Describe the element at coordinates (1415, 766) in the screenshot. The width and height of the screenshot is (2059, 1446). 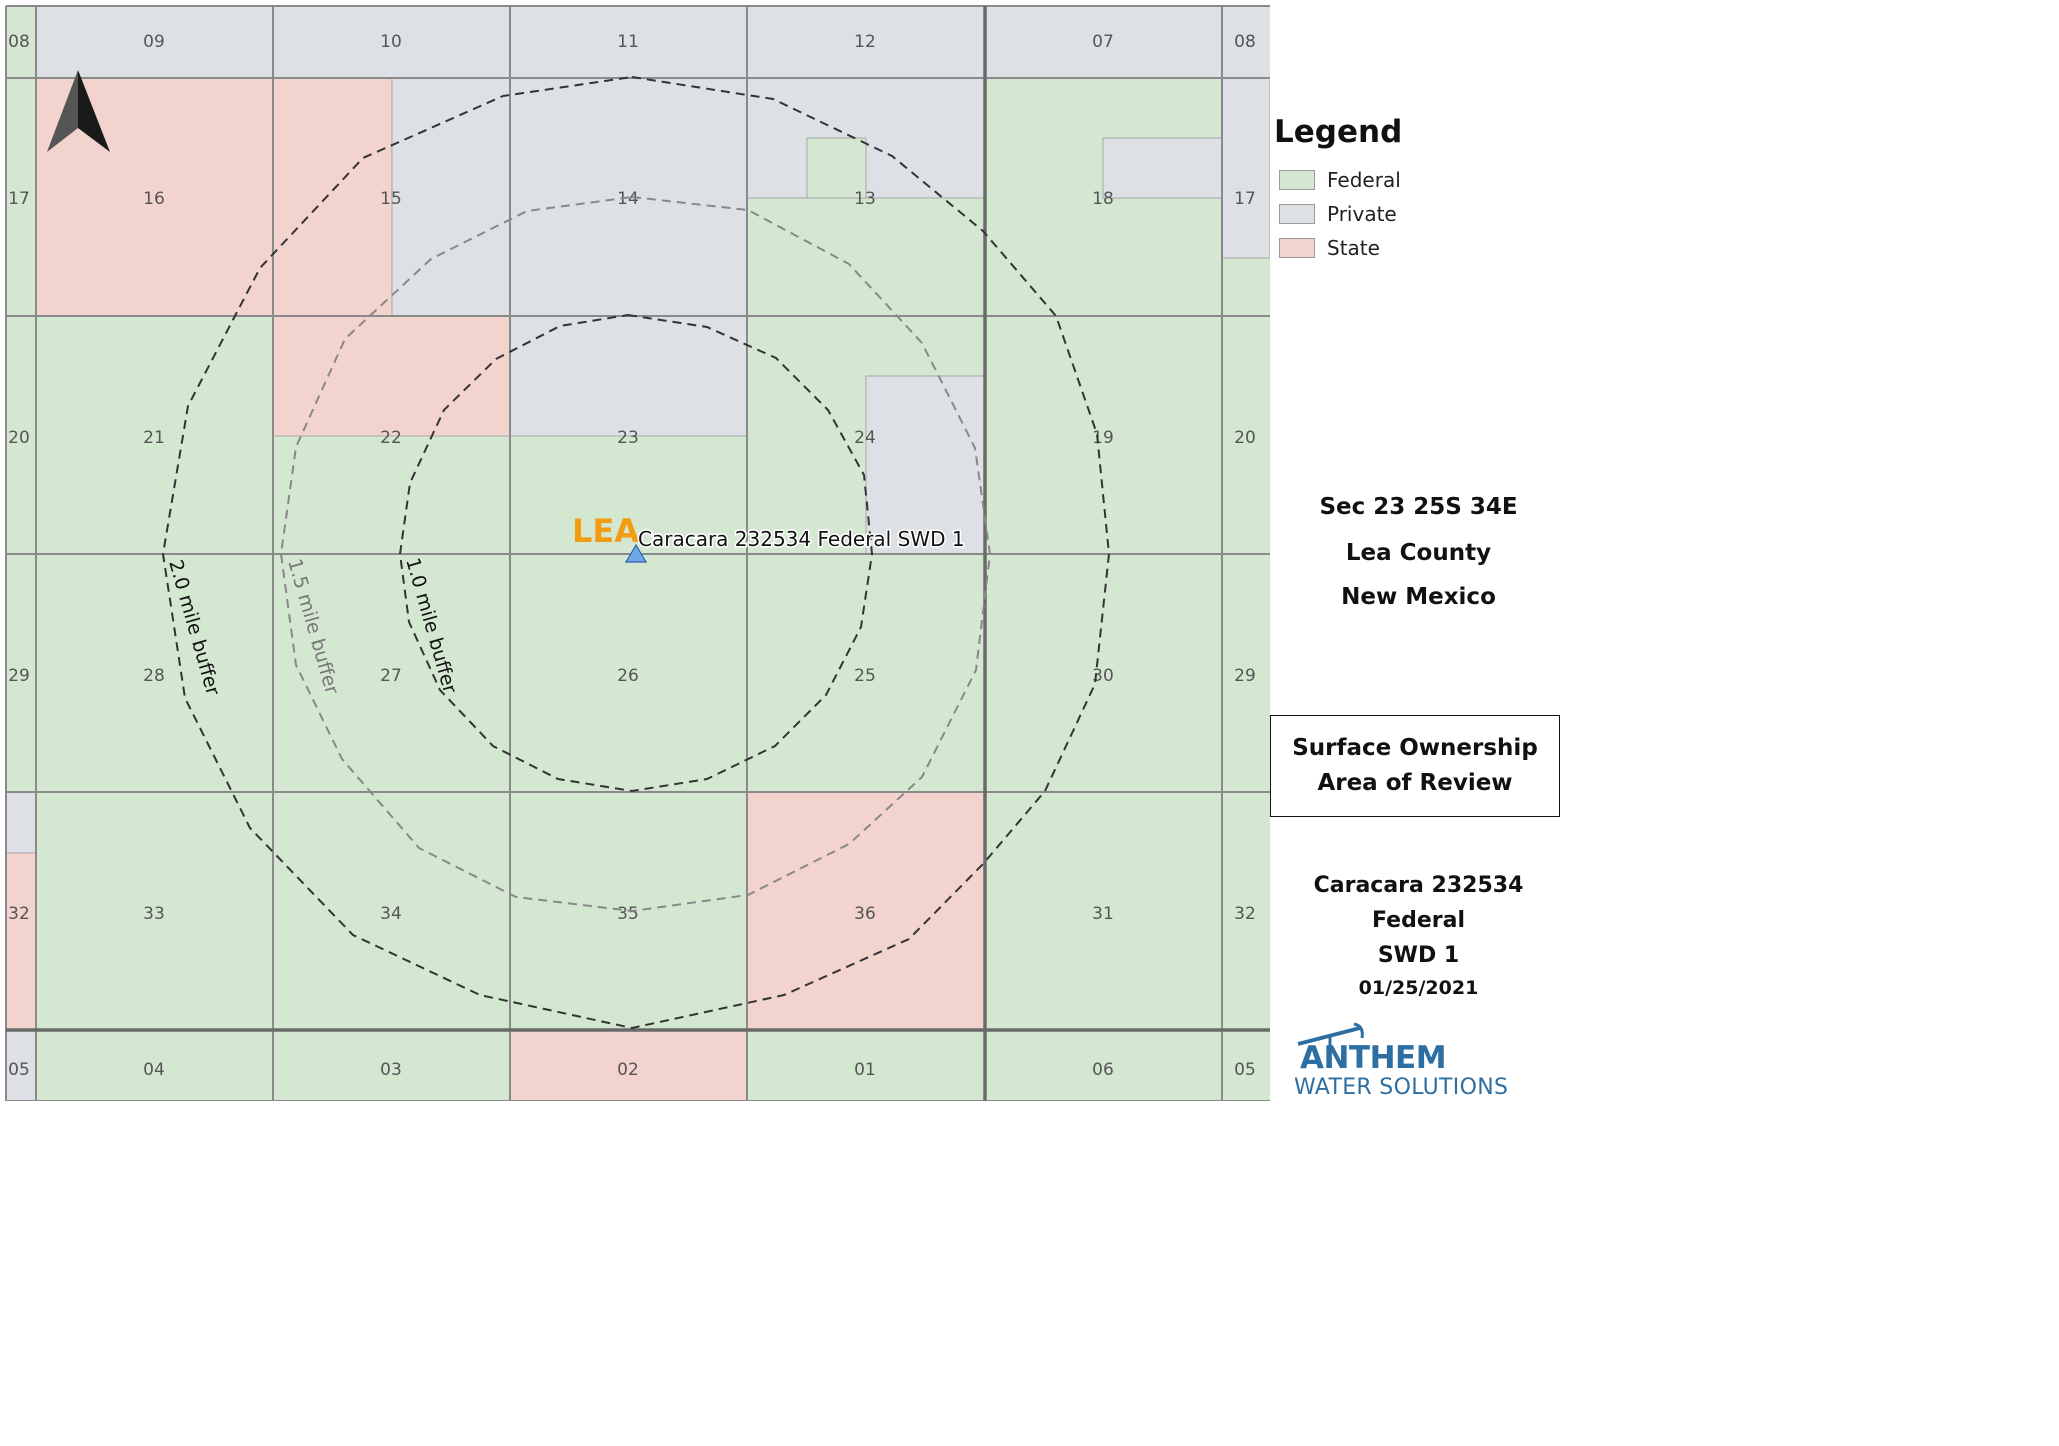
I see `map-title-box: Surface Ownership Area of Review` at that location.